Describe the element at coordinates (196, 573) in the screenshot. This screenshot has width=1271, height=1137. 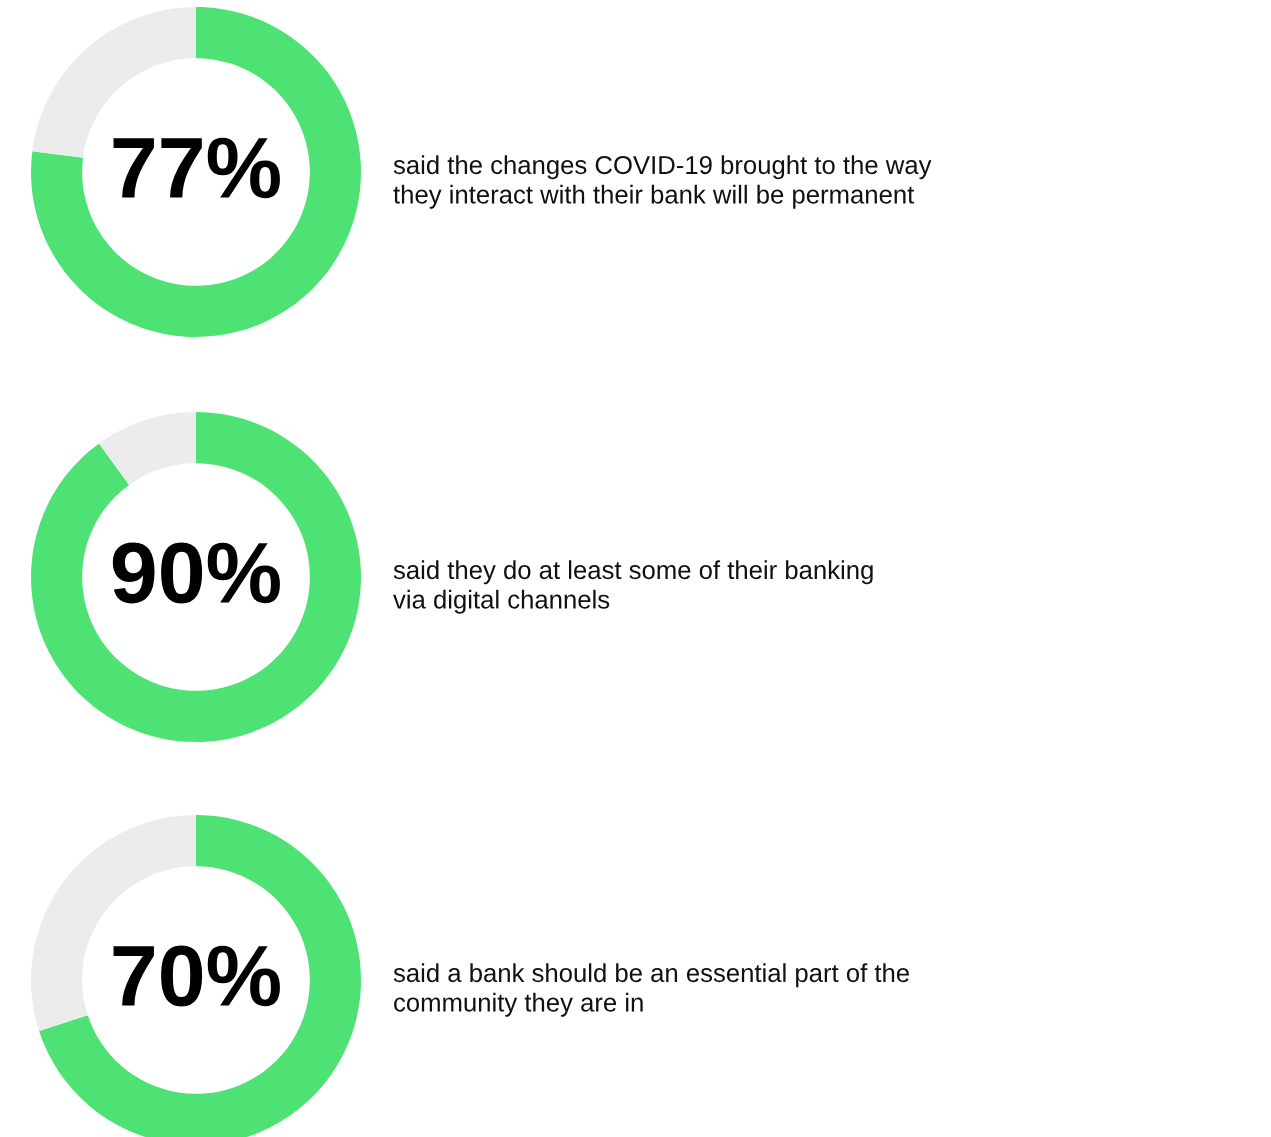
I see `data-label: 90%` at that location.